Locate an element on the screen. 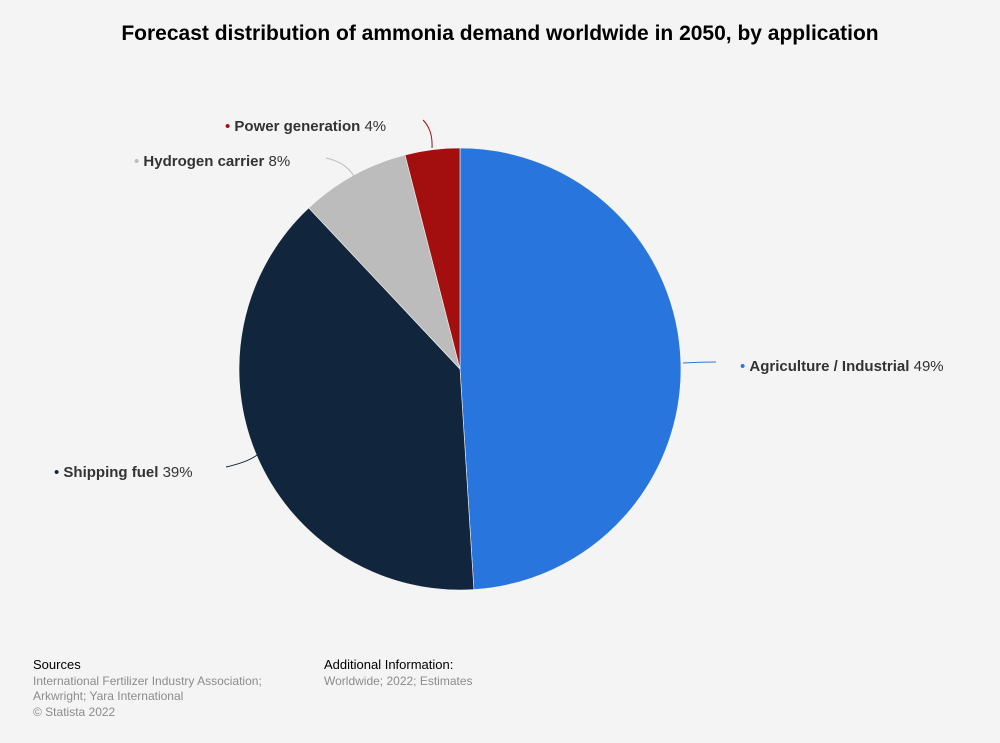 This screenshot has width=1000, height=743. slice-name-power-generation: Power generation is located at coordinates (297, 126).